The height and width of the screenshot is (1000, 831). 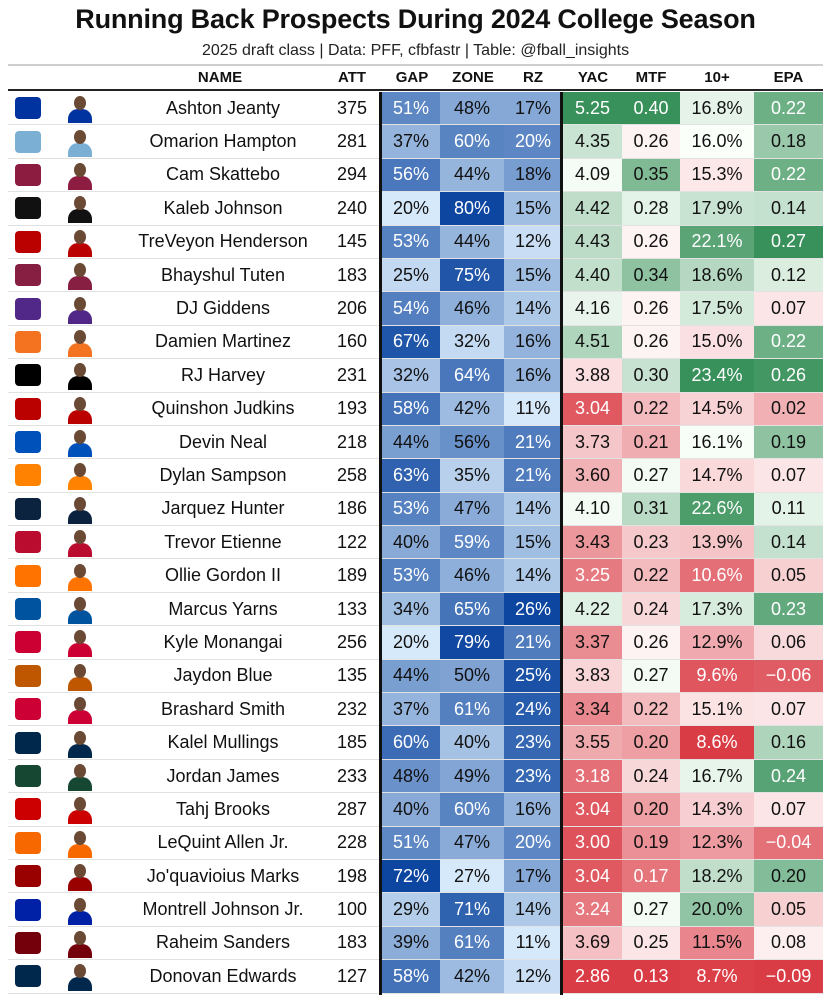 I want to click on yac-value: 4.51, so click(x=592, y=342).